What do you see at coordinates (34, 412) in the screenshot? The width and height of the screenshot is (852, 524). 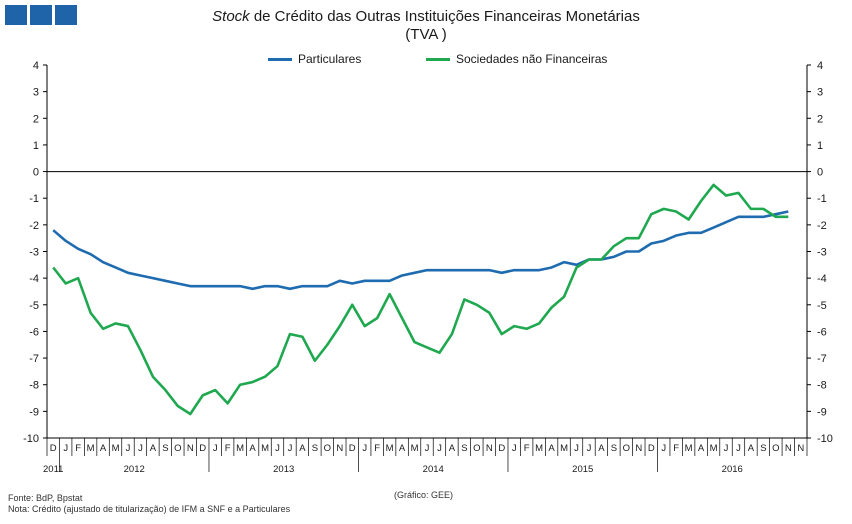 I see `y-tick-label-left: -9` at bounding box center [34, 412].